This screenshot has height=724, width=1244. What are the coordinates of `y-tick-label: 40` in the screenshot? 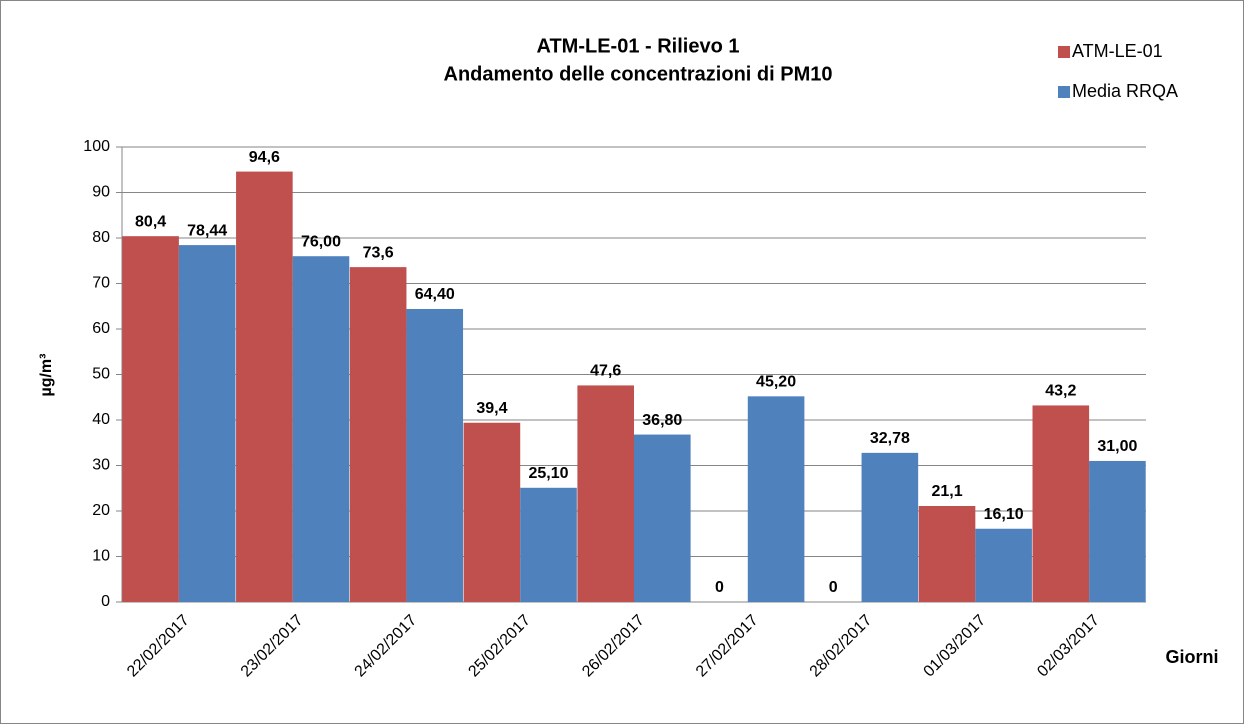 It's located at (101, 419).